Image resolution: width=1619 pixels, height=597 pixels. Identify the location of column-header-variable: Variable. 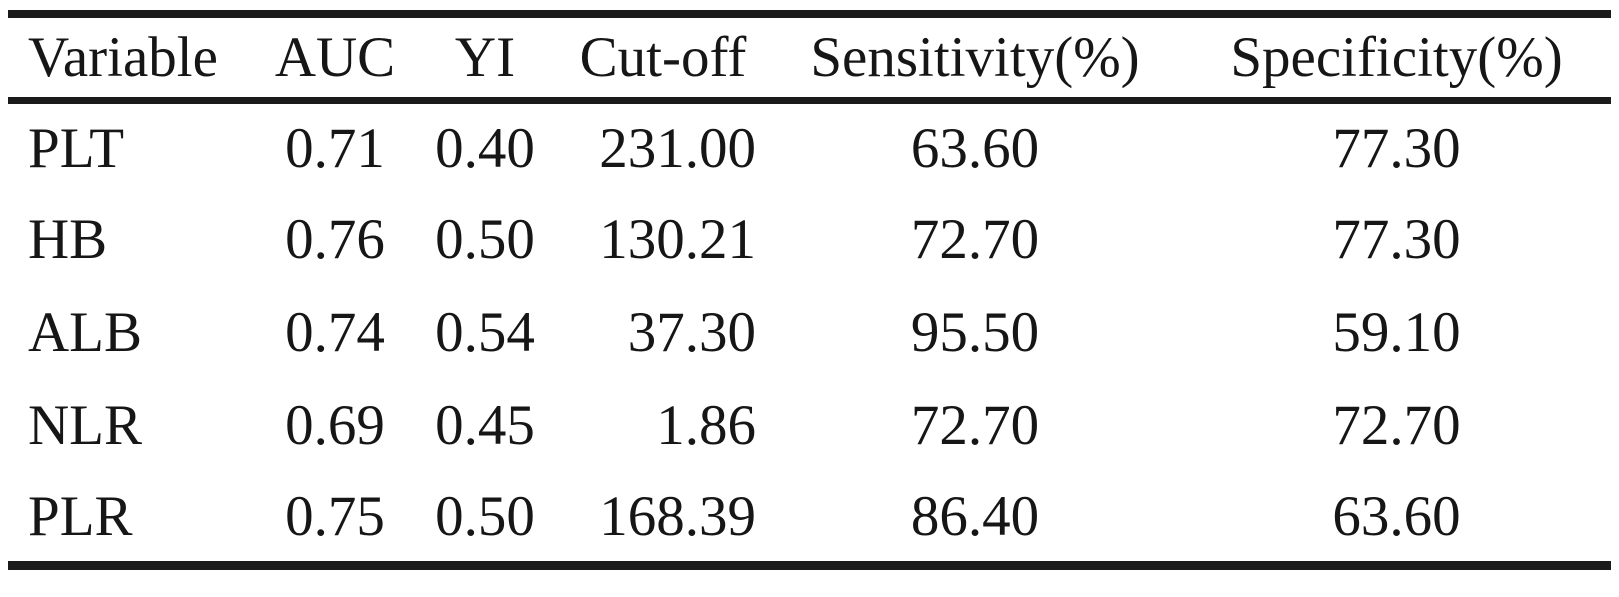
(123, 57).